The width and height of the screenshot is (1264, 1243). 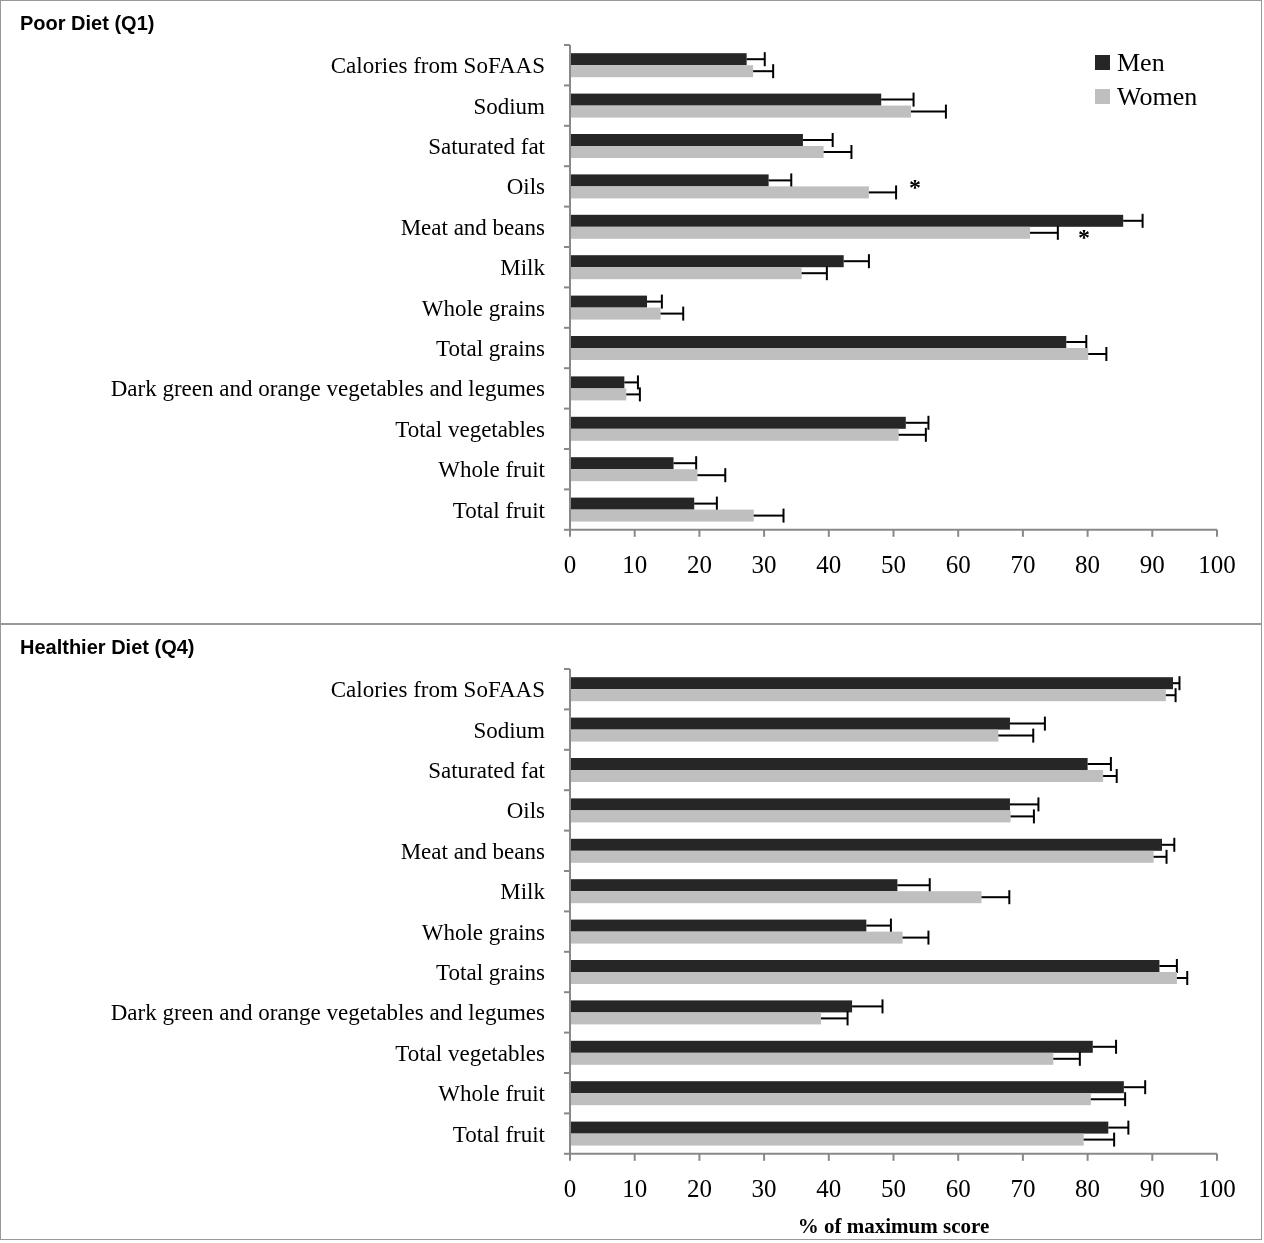 What do you see at coordinates (893, 1225) in the screenshot?
I see `x-axis-title: % of maximum score` at bounding box center [893, 1225].